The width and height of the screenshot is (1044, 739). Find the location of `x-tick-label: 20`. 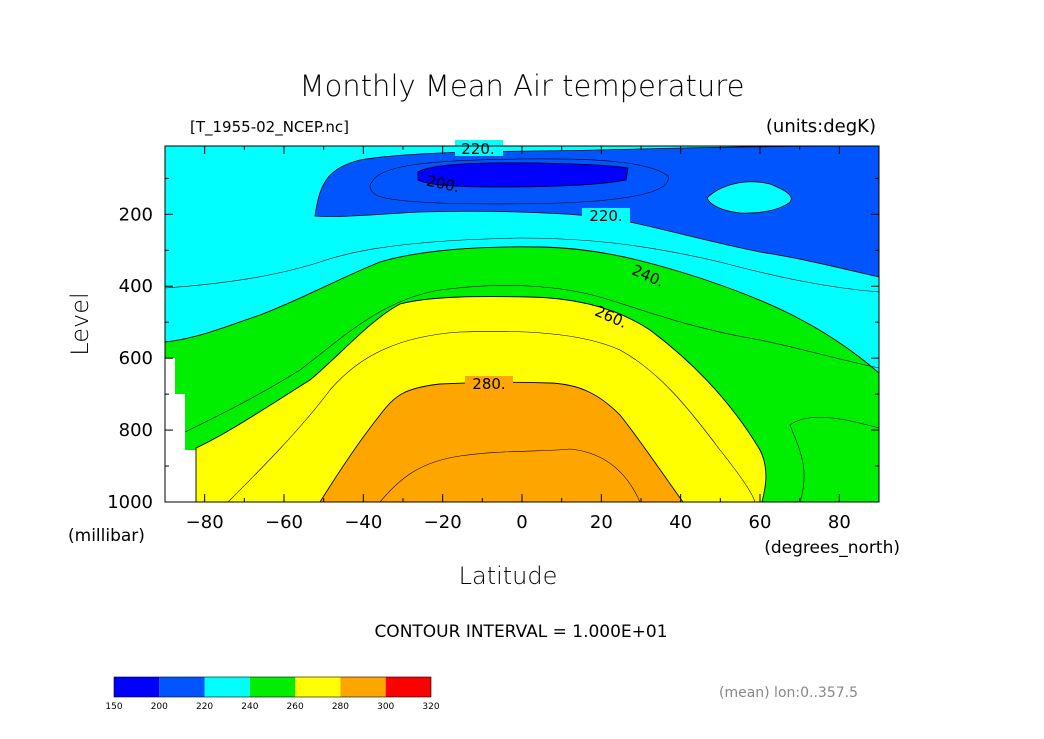

x-tick-label: 20 is located at coordinates (601, 522).